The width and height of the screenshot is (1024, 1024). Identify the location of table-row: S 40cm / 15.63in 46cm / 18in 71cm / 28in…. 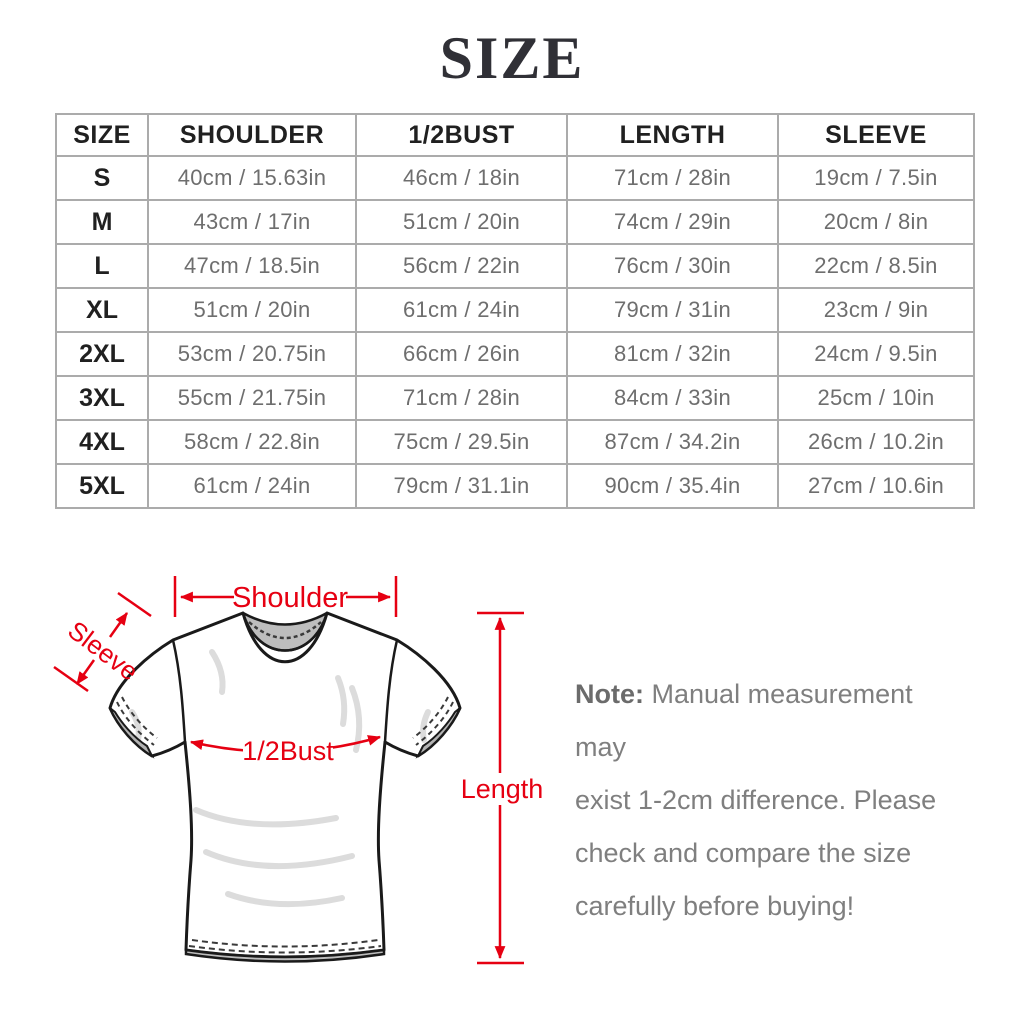
(515, 178).